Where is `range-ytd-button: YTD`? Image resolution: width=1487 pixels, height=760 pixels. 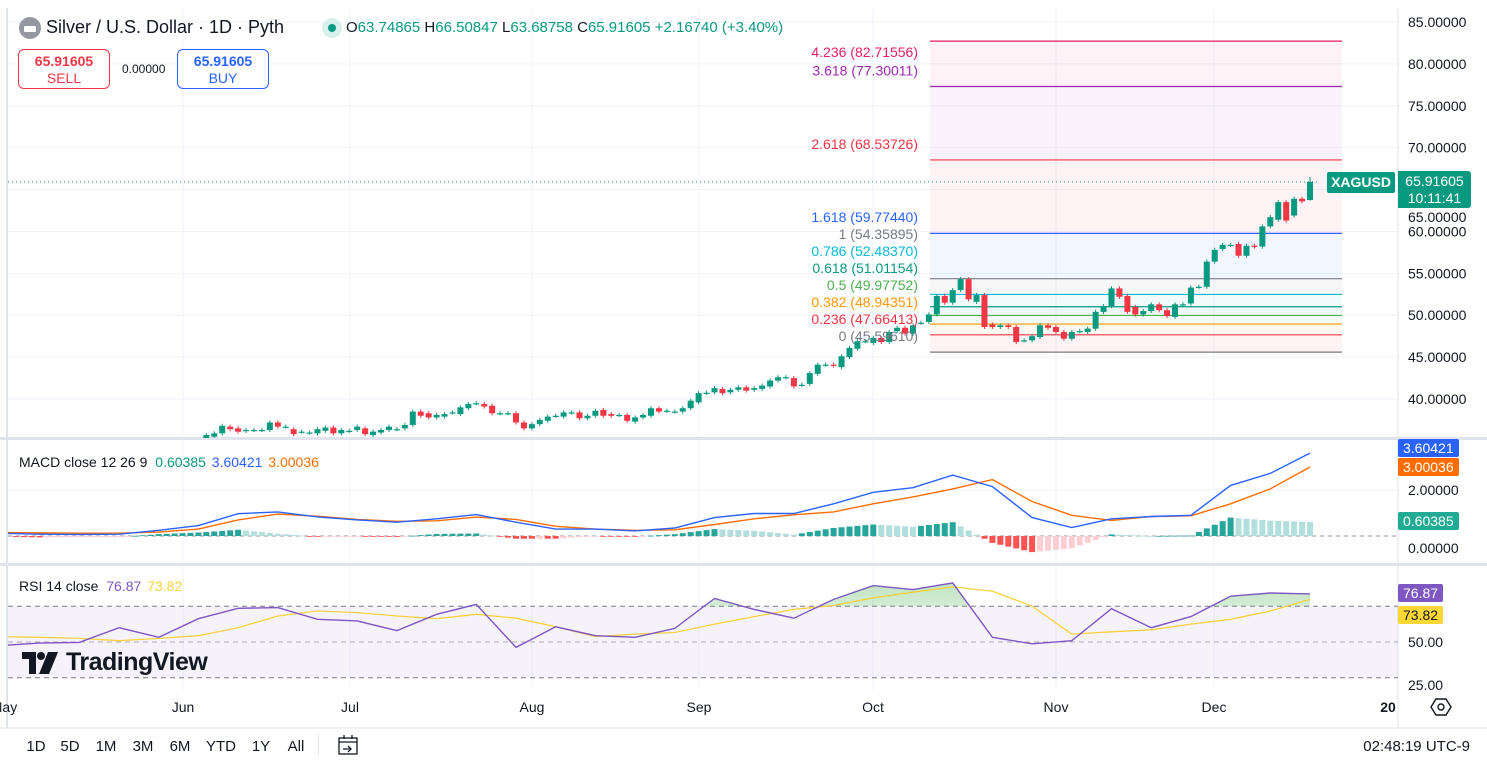
range-ytd-button: YTD is located at coordinates (221, 746).